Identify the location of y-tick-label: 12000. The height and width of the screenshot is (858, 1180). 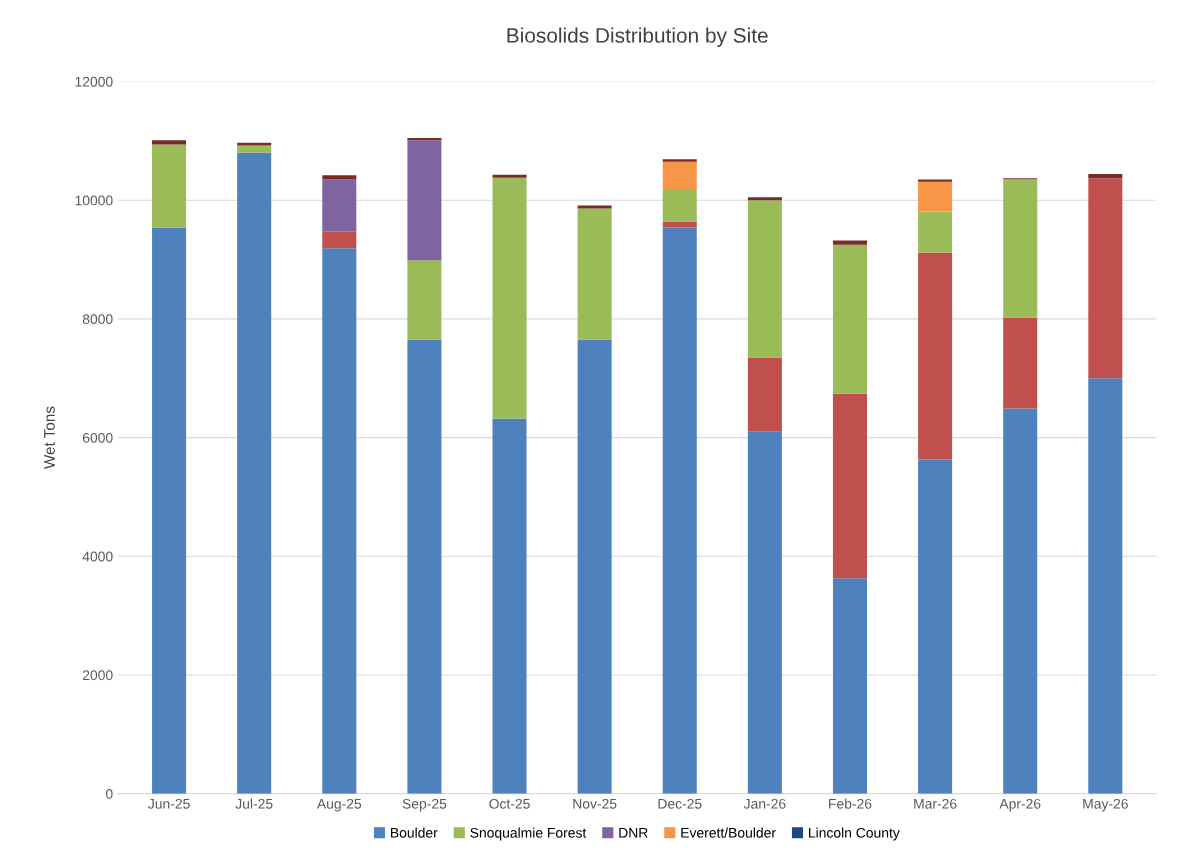
(94, 81).